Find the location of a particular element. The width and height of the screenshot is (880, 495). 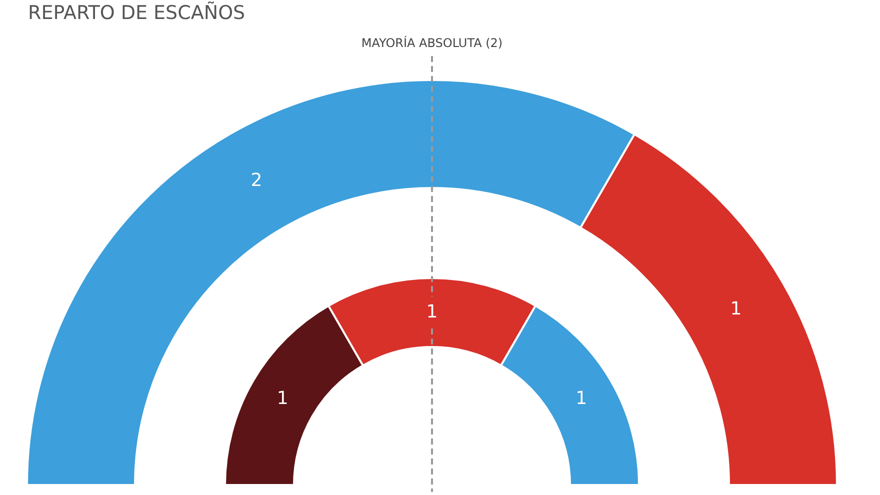

chart-title: REPARTO DE ESCAÑOS is located at coordinates (137, 13).